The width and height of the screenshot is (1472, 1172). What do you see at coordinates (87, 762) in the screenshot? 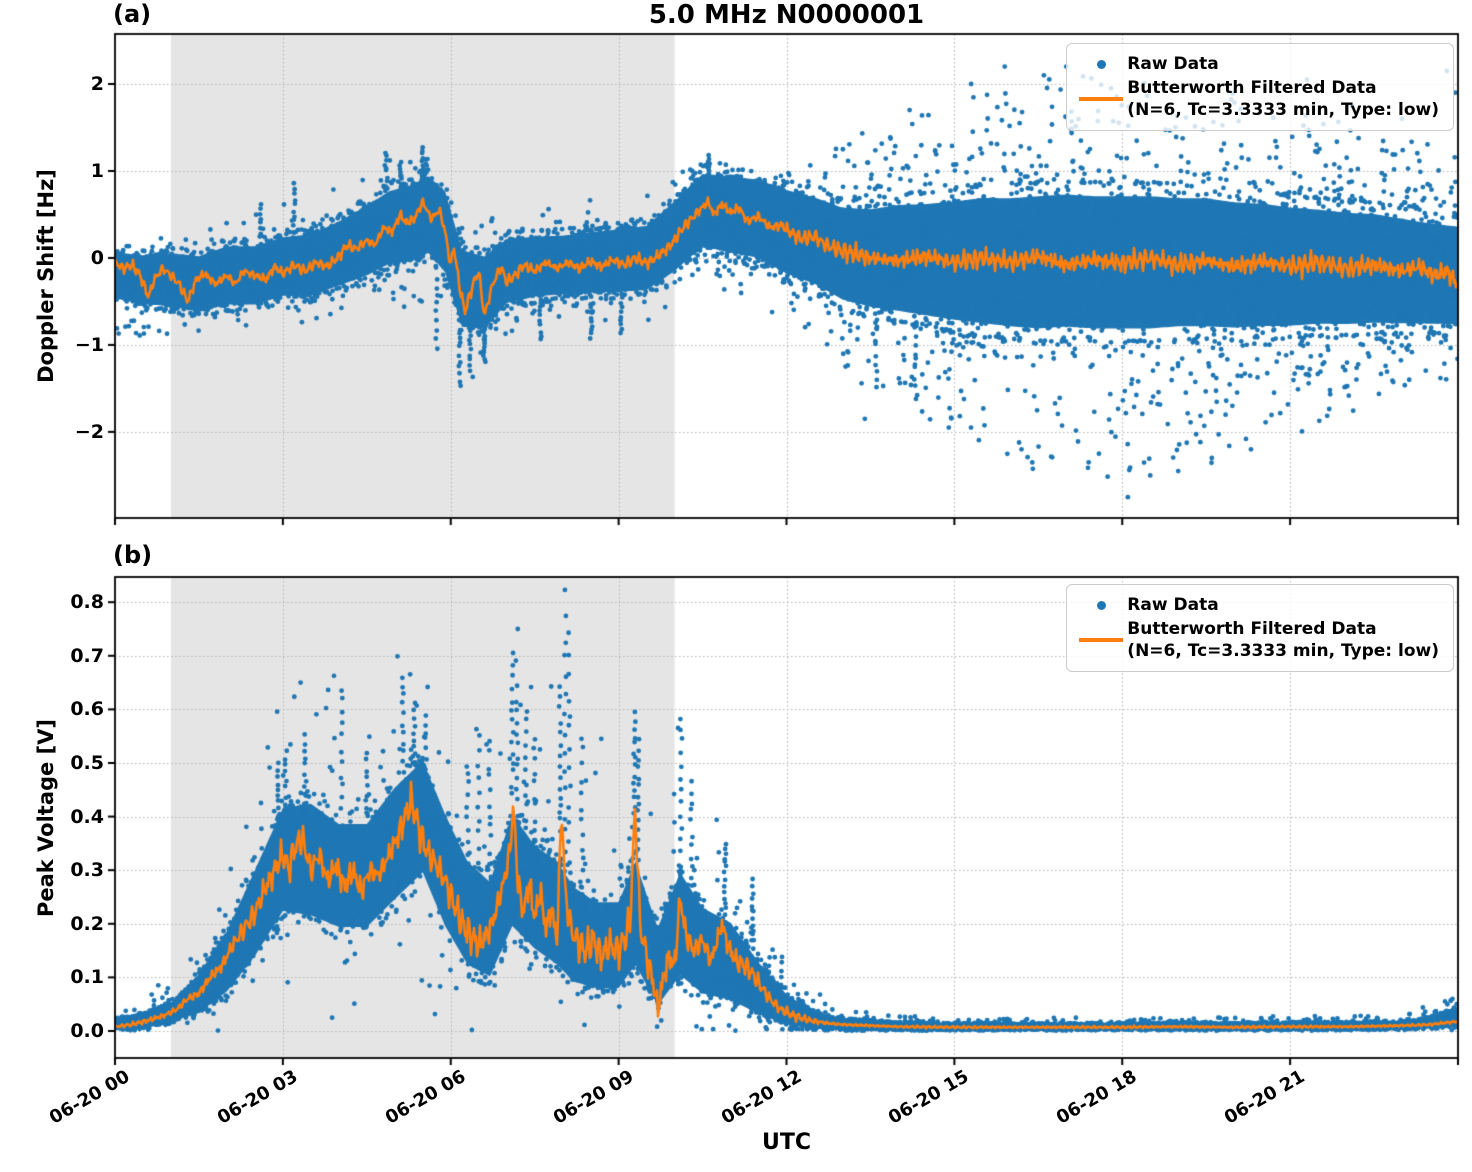
I see `y-tick-label: 0.5` at bounding box center [87, 762].